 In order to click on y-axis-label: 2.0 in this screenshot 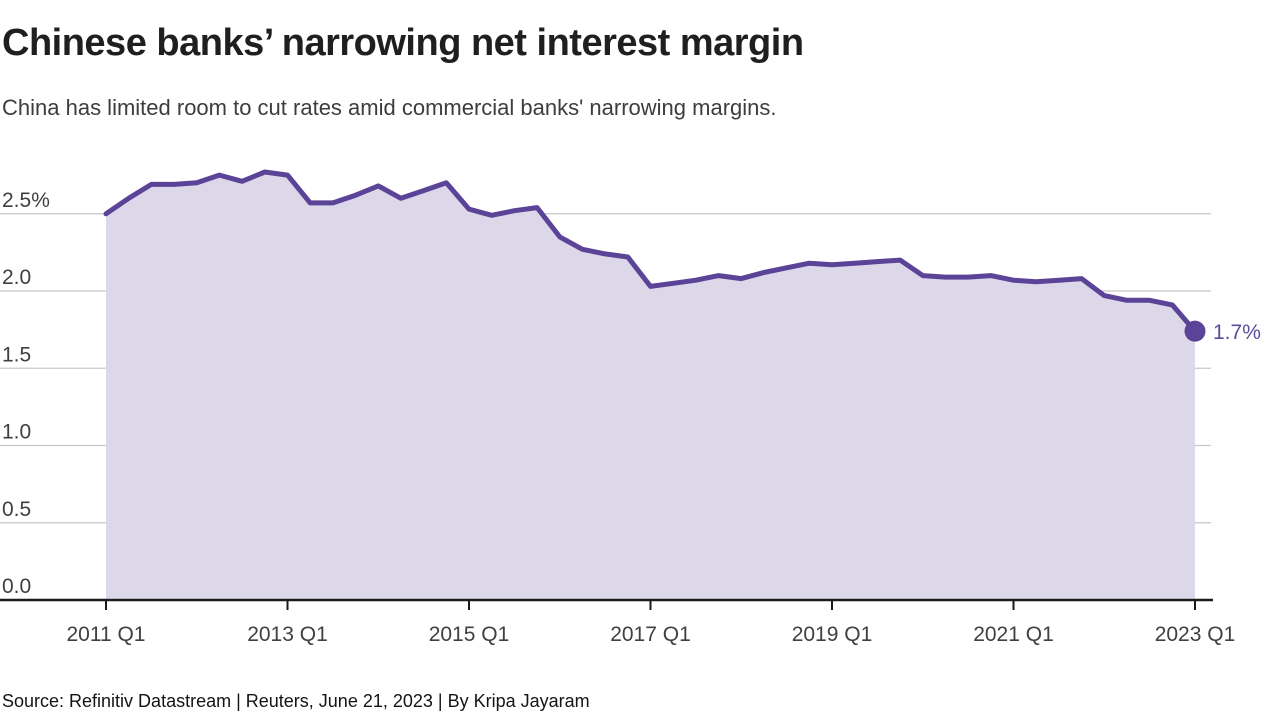, I will do `click(16, 277)`.